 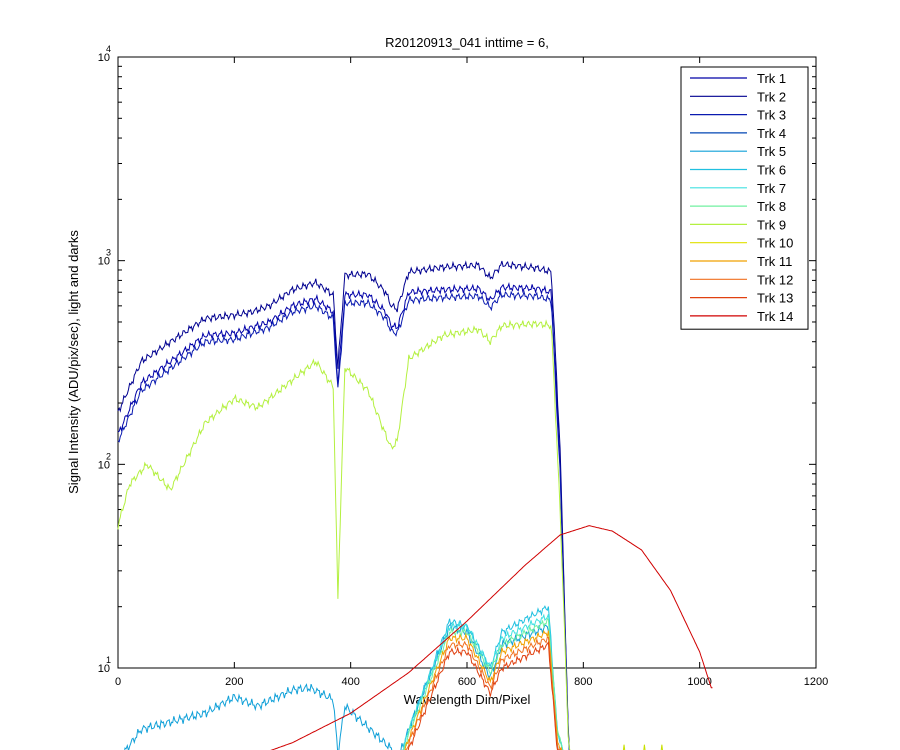 I want to click on x-tick-label: 200, so click(x=234, y=682).